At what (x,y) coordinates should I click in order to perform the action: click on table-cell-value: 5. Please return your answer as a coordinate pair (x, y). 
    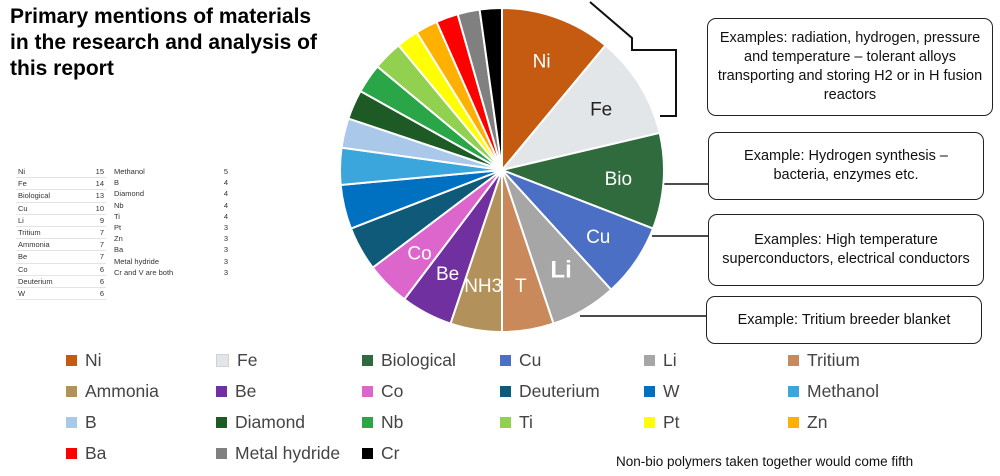
    Looking at the image, I should click on (225, 172).